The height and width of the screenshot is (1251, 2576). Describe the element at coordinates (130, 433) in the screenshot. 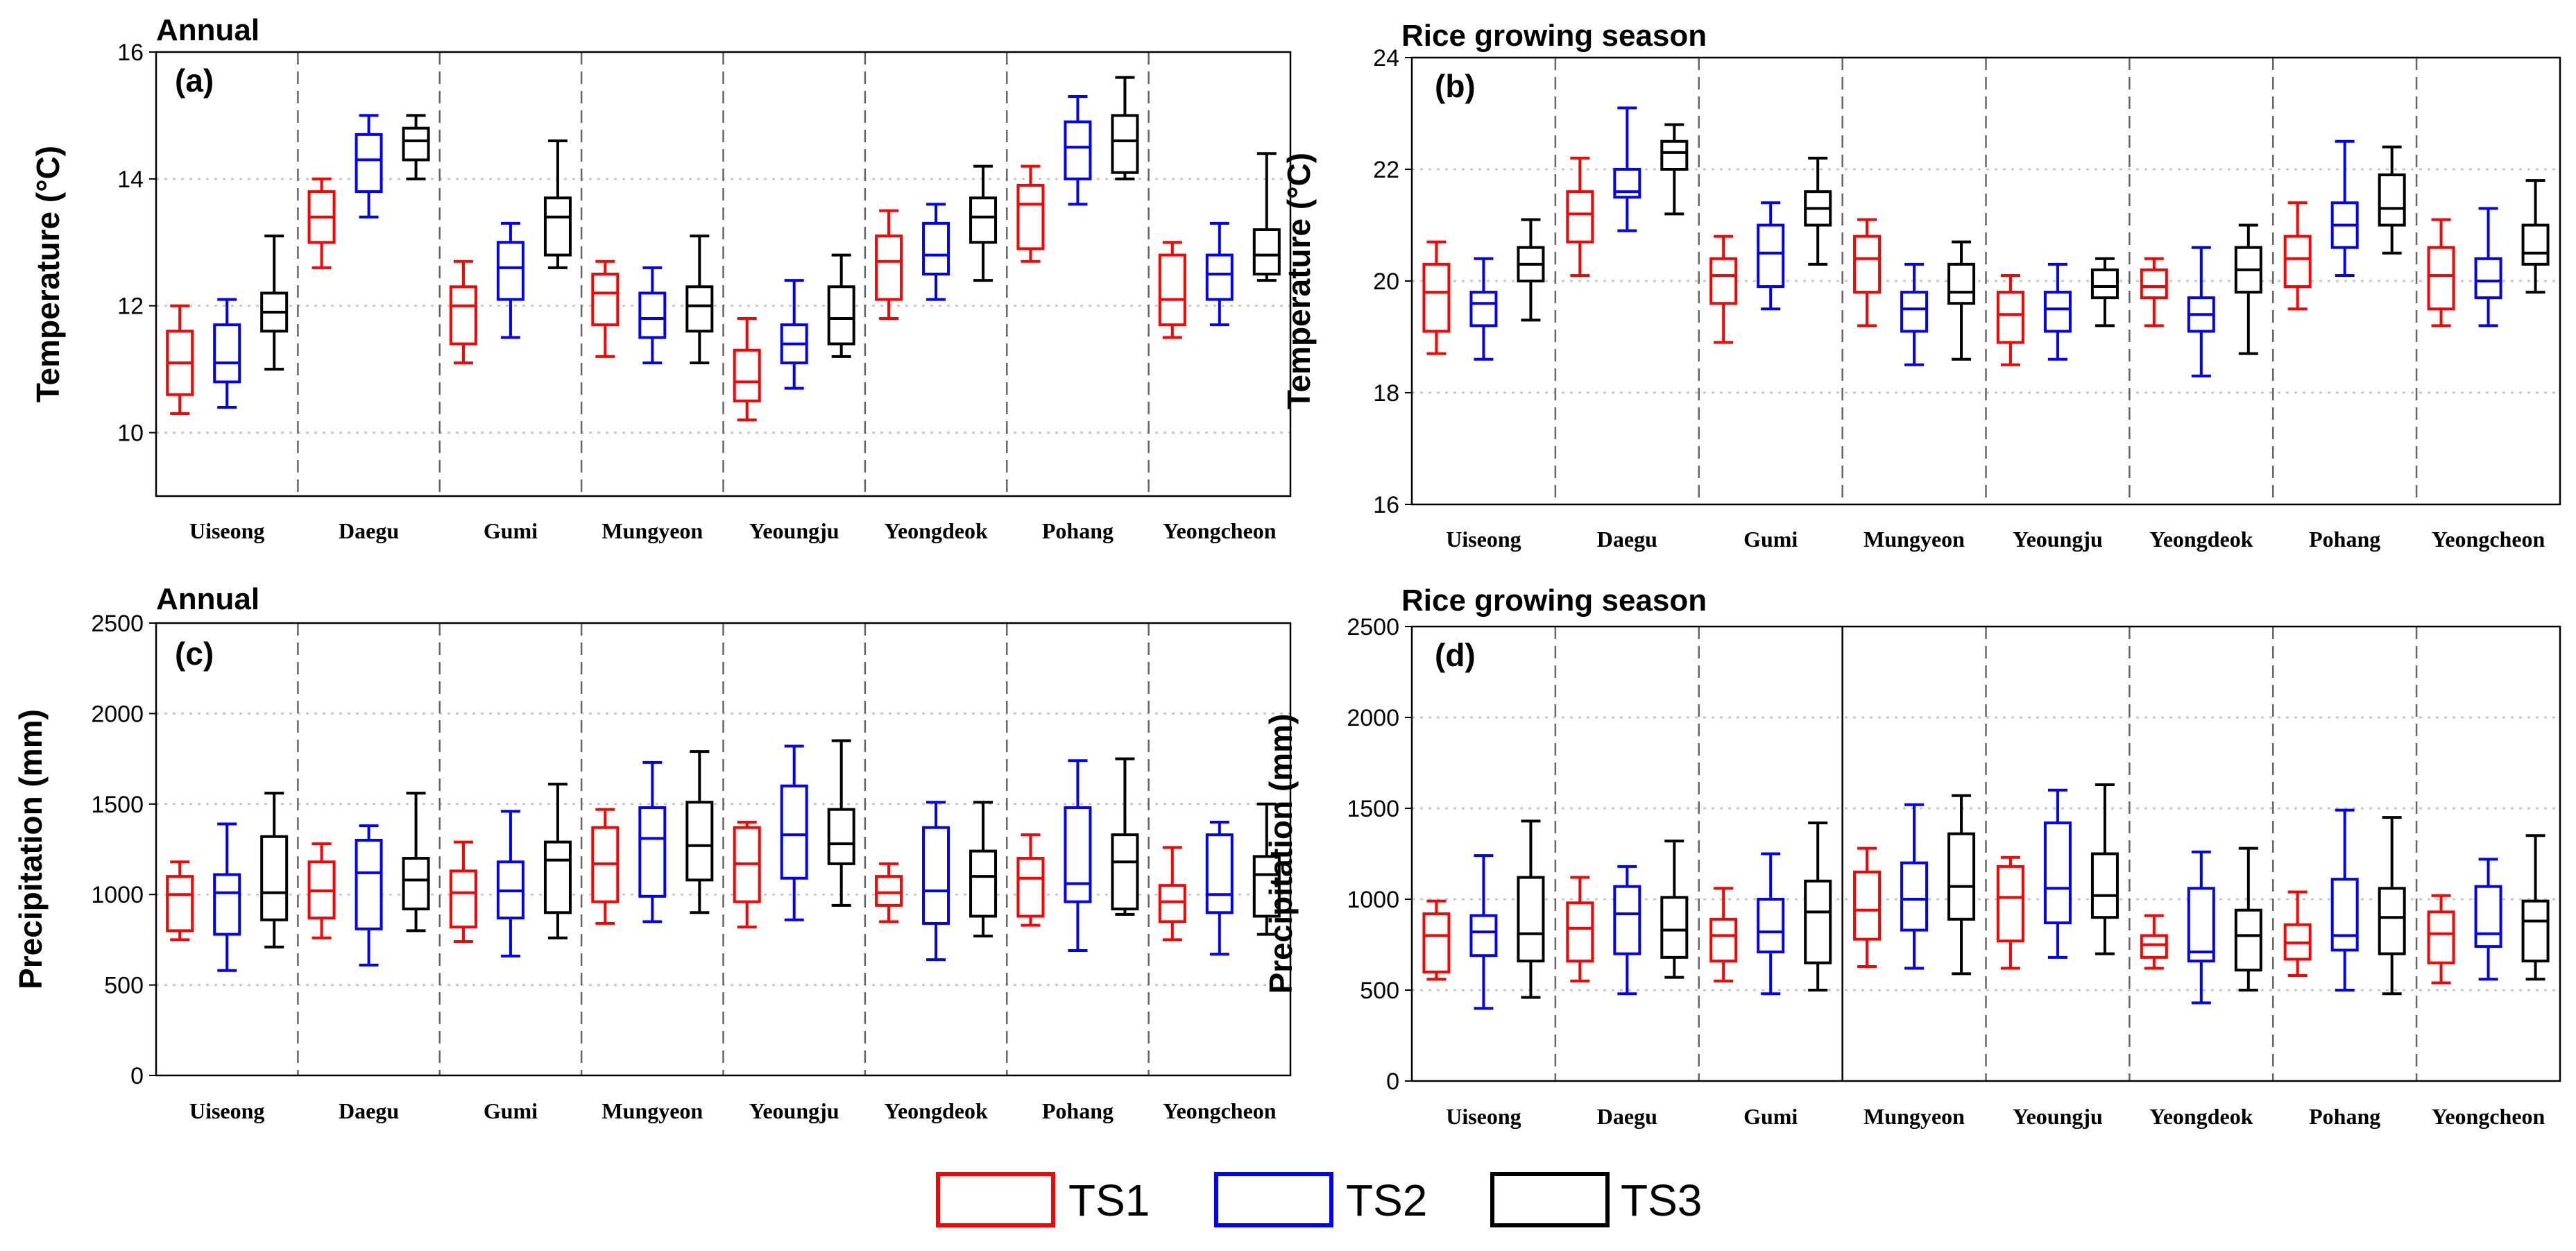

I see `y-tick-label: 10` at that location.